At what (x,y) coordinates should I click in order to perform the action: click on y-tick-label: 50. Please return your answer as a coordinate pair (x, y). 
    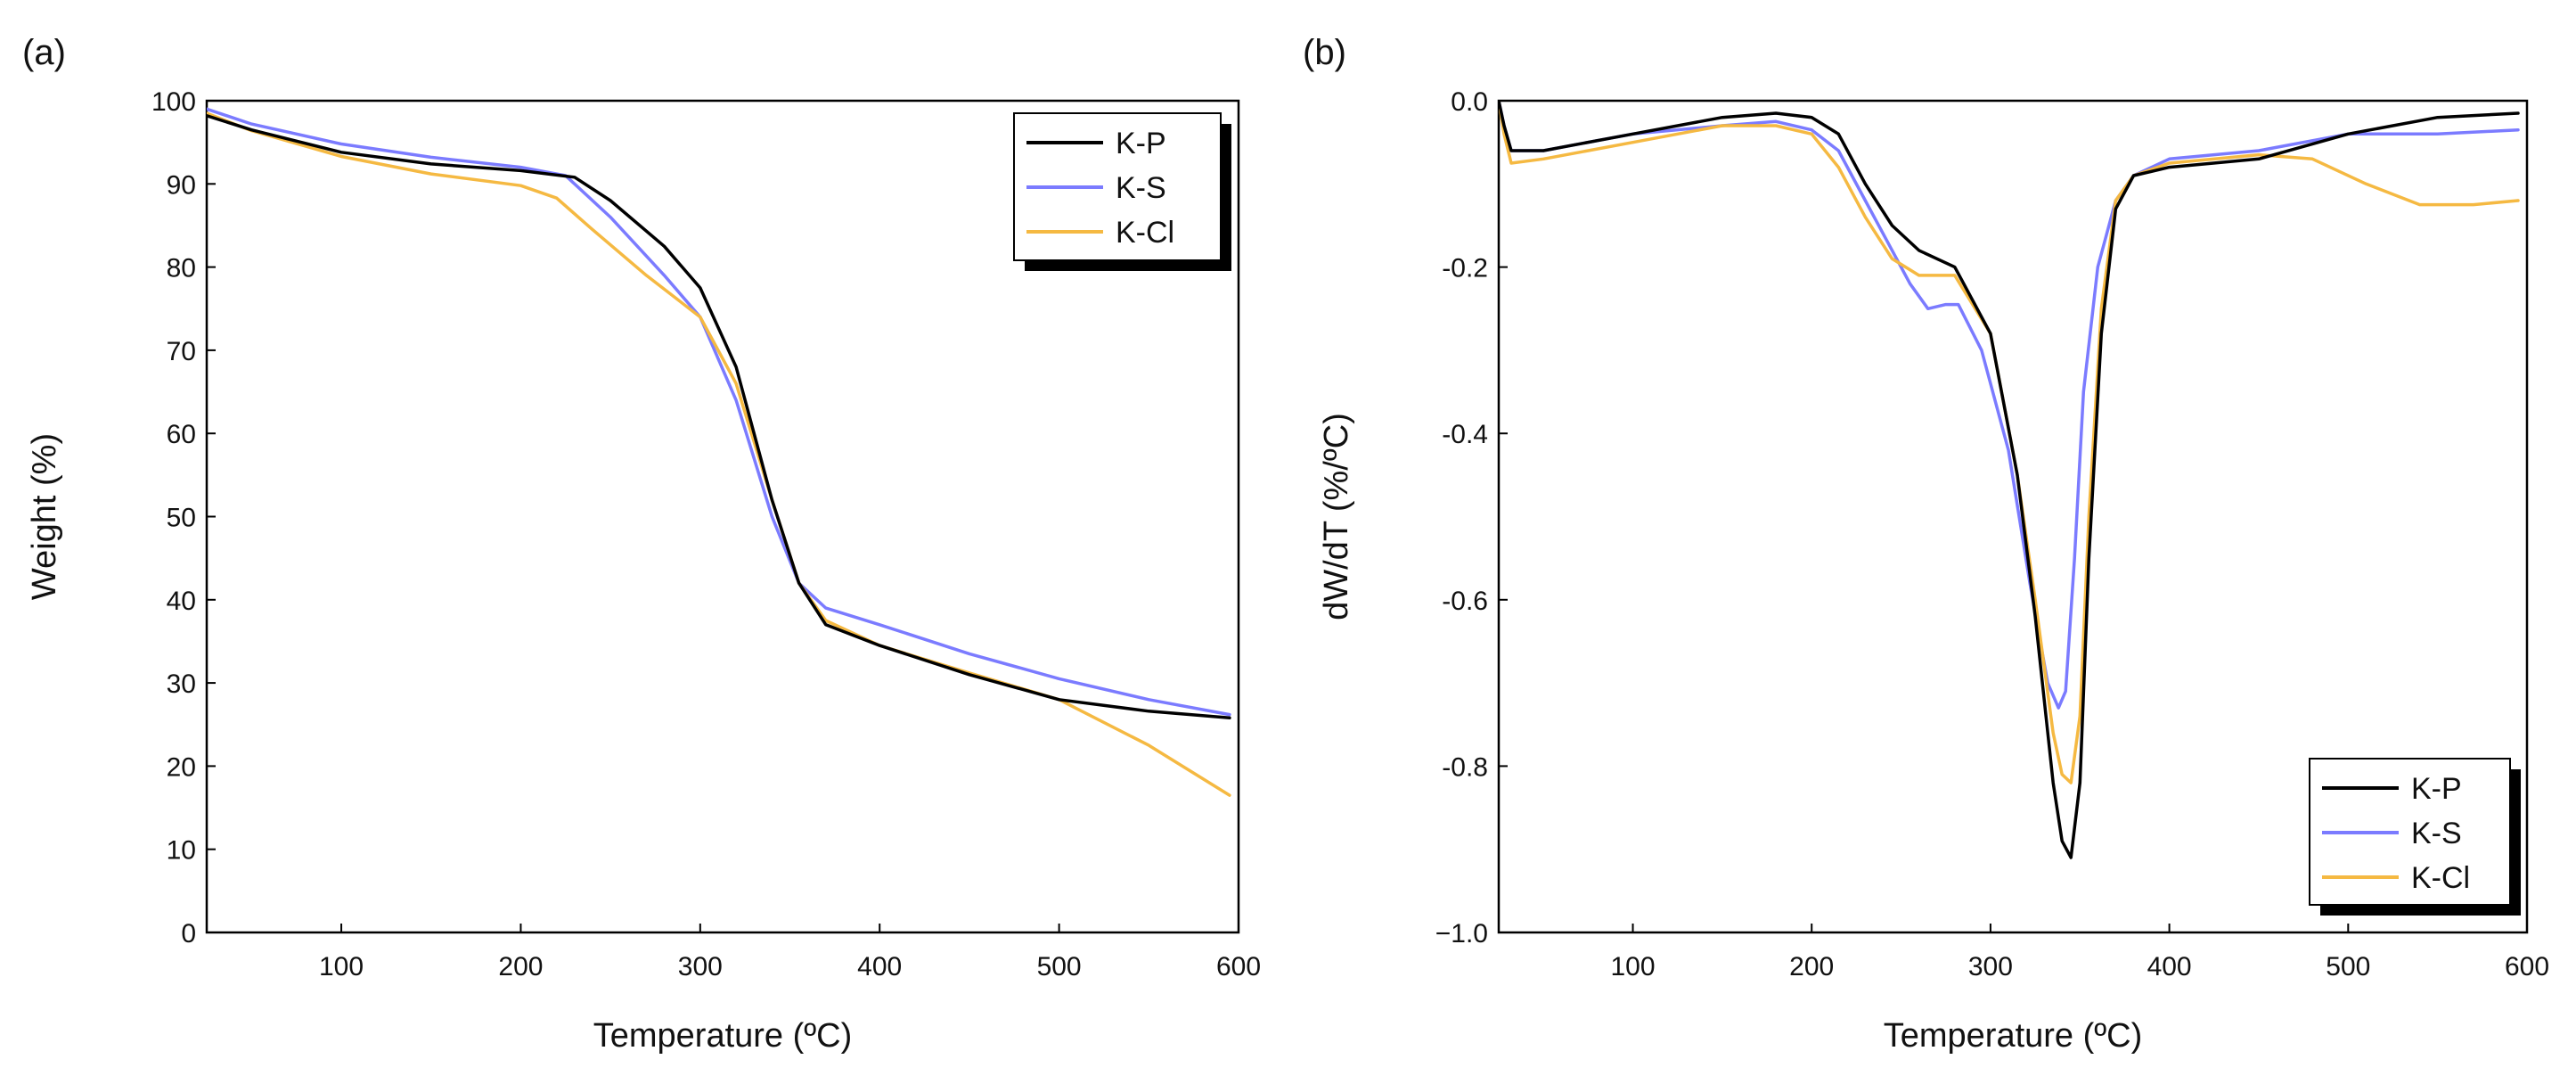
    Looking at the image, I should click on (181, 518).